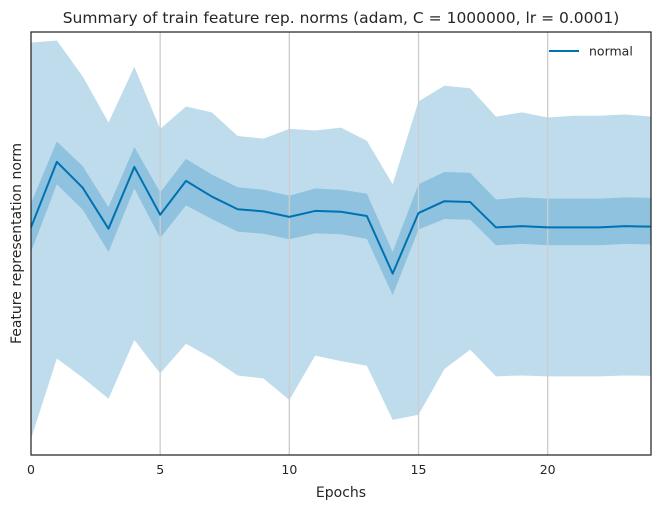 This screenshot has width=660, height=510. What do you see at coordinates (17, 243) in the screenshot?
I see `y-axis-label: Feature representation norm` at bounding box center [17, 243].